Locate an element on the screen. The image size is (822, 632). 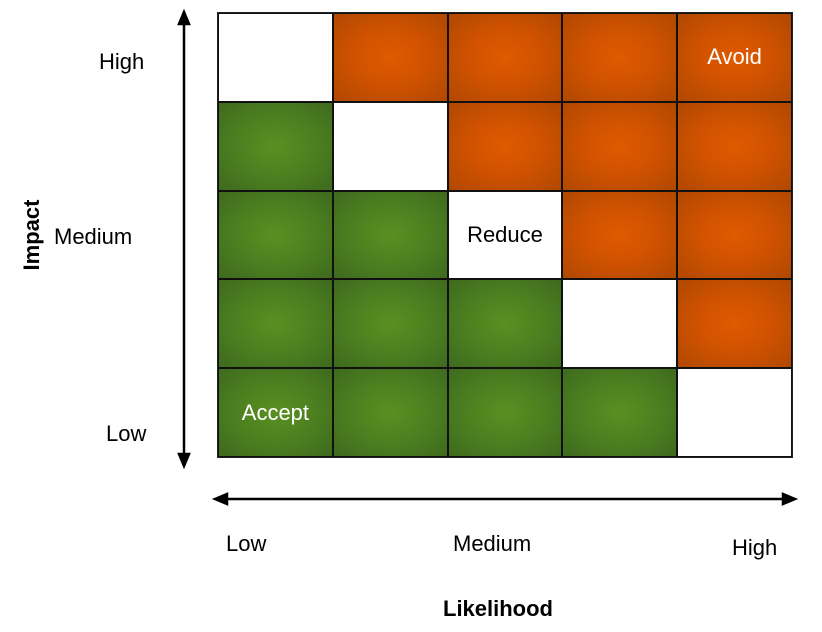
matrix-cell-white: Reduce is located at coordinates (505, 235).